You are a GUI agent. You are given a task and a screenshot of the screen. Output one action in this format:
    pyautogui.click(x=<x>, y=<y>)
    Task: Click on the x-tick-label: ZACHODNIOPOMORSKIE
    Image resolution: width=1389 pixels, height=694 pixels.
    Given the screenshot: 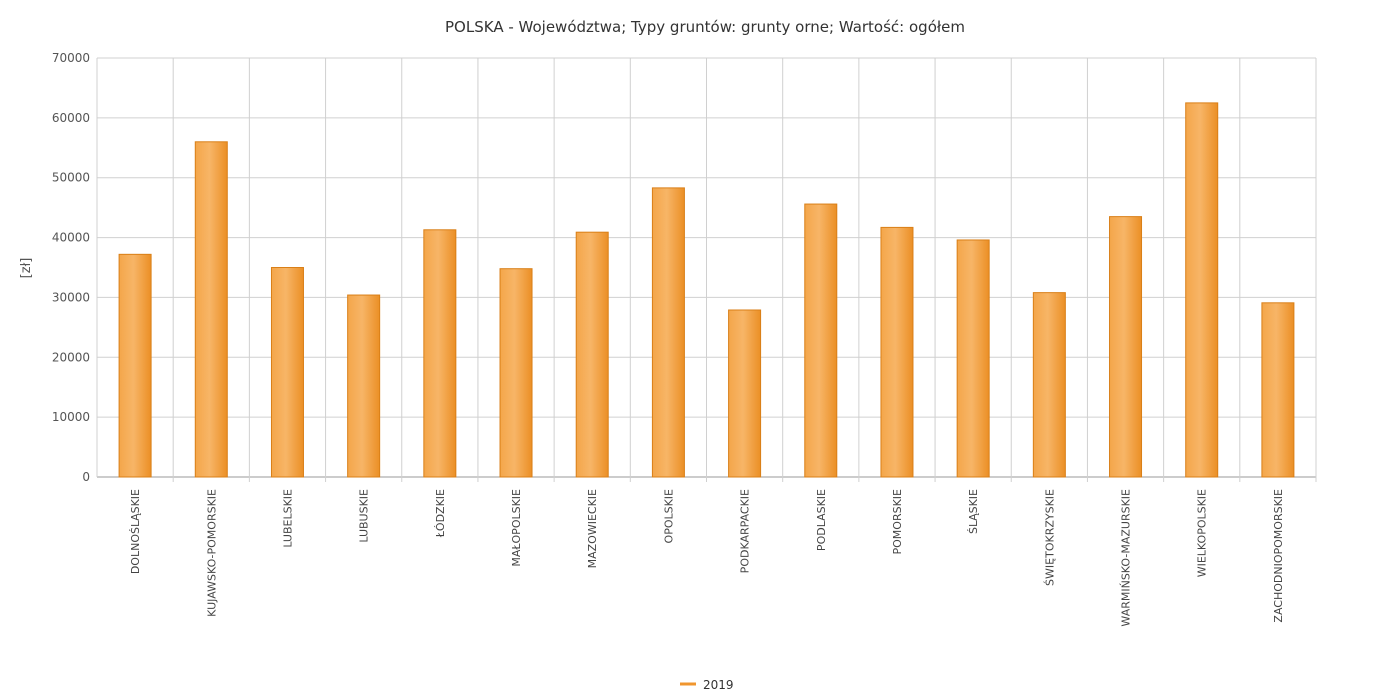 What is the action you would take?
    pyautogui.click(x=1278, y=556)
    